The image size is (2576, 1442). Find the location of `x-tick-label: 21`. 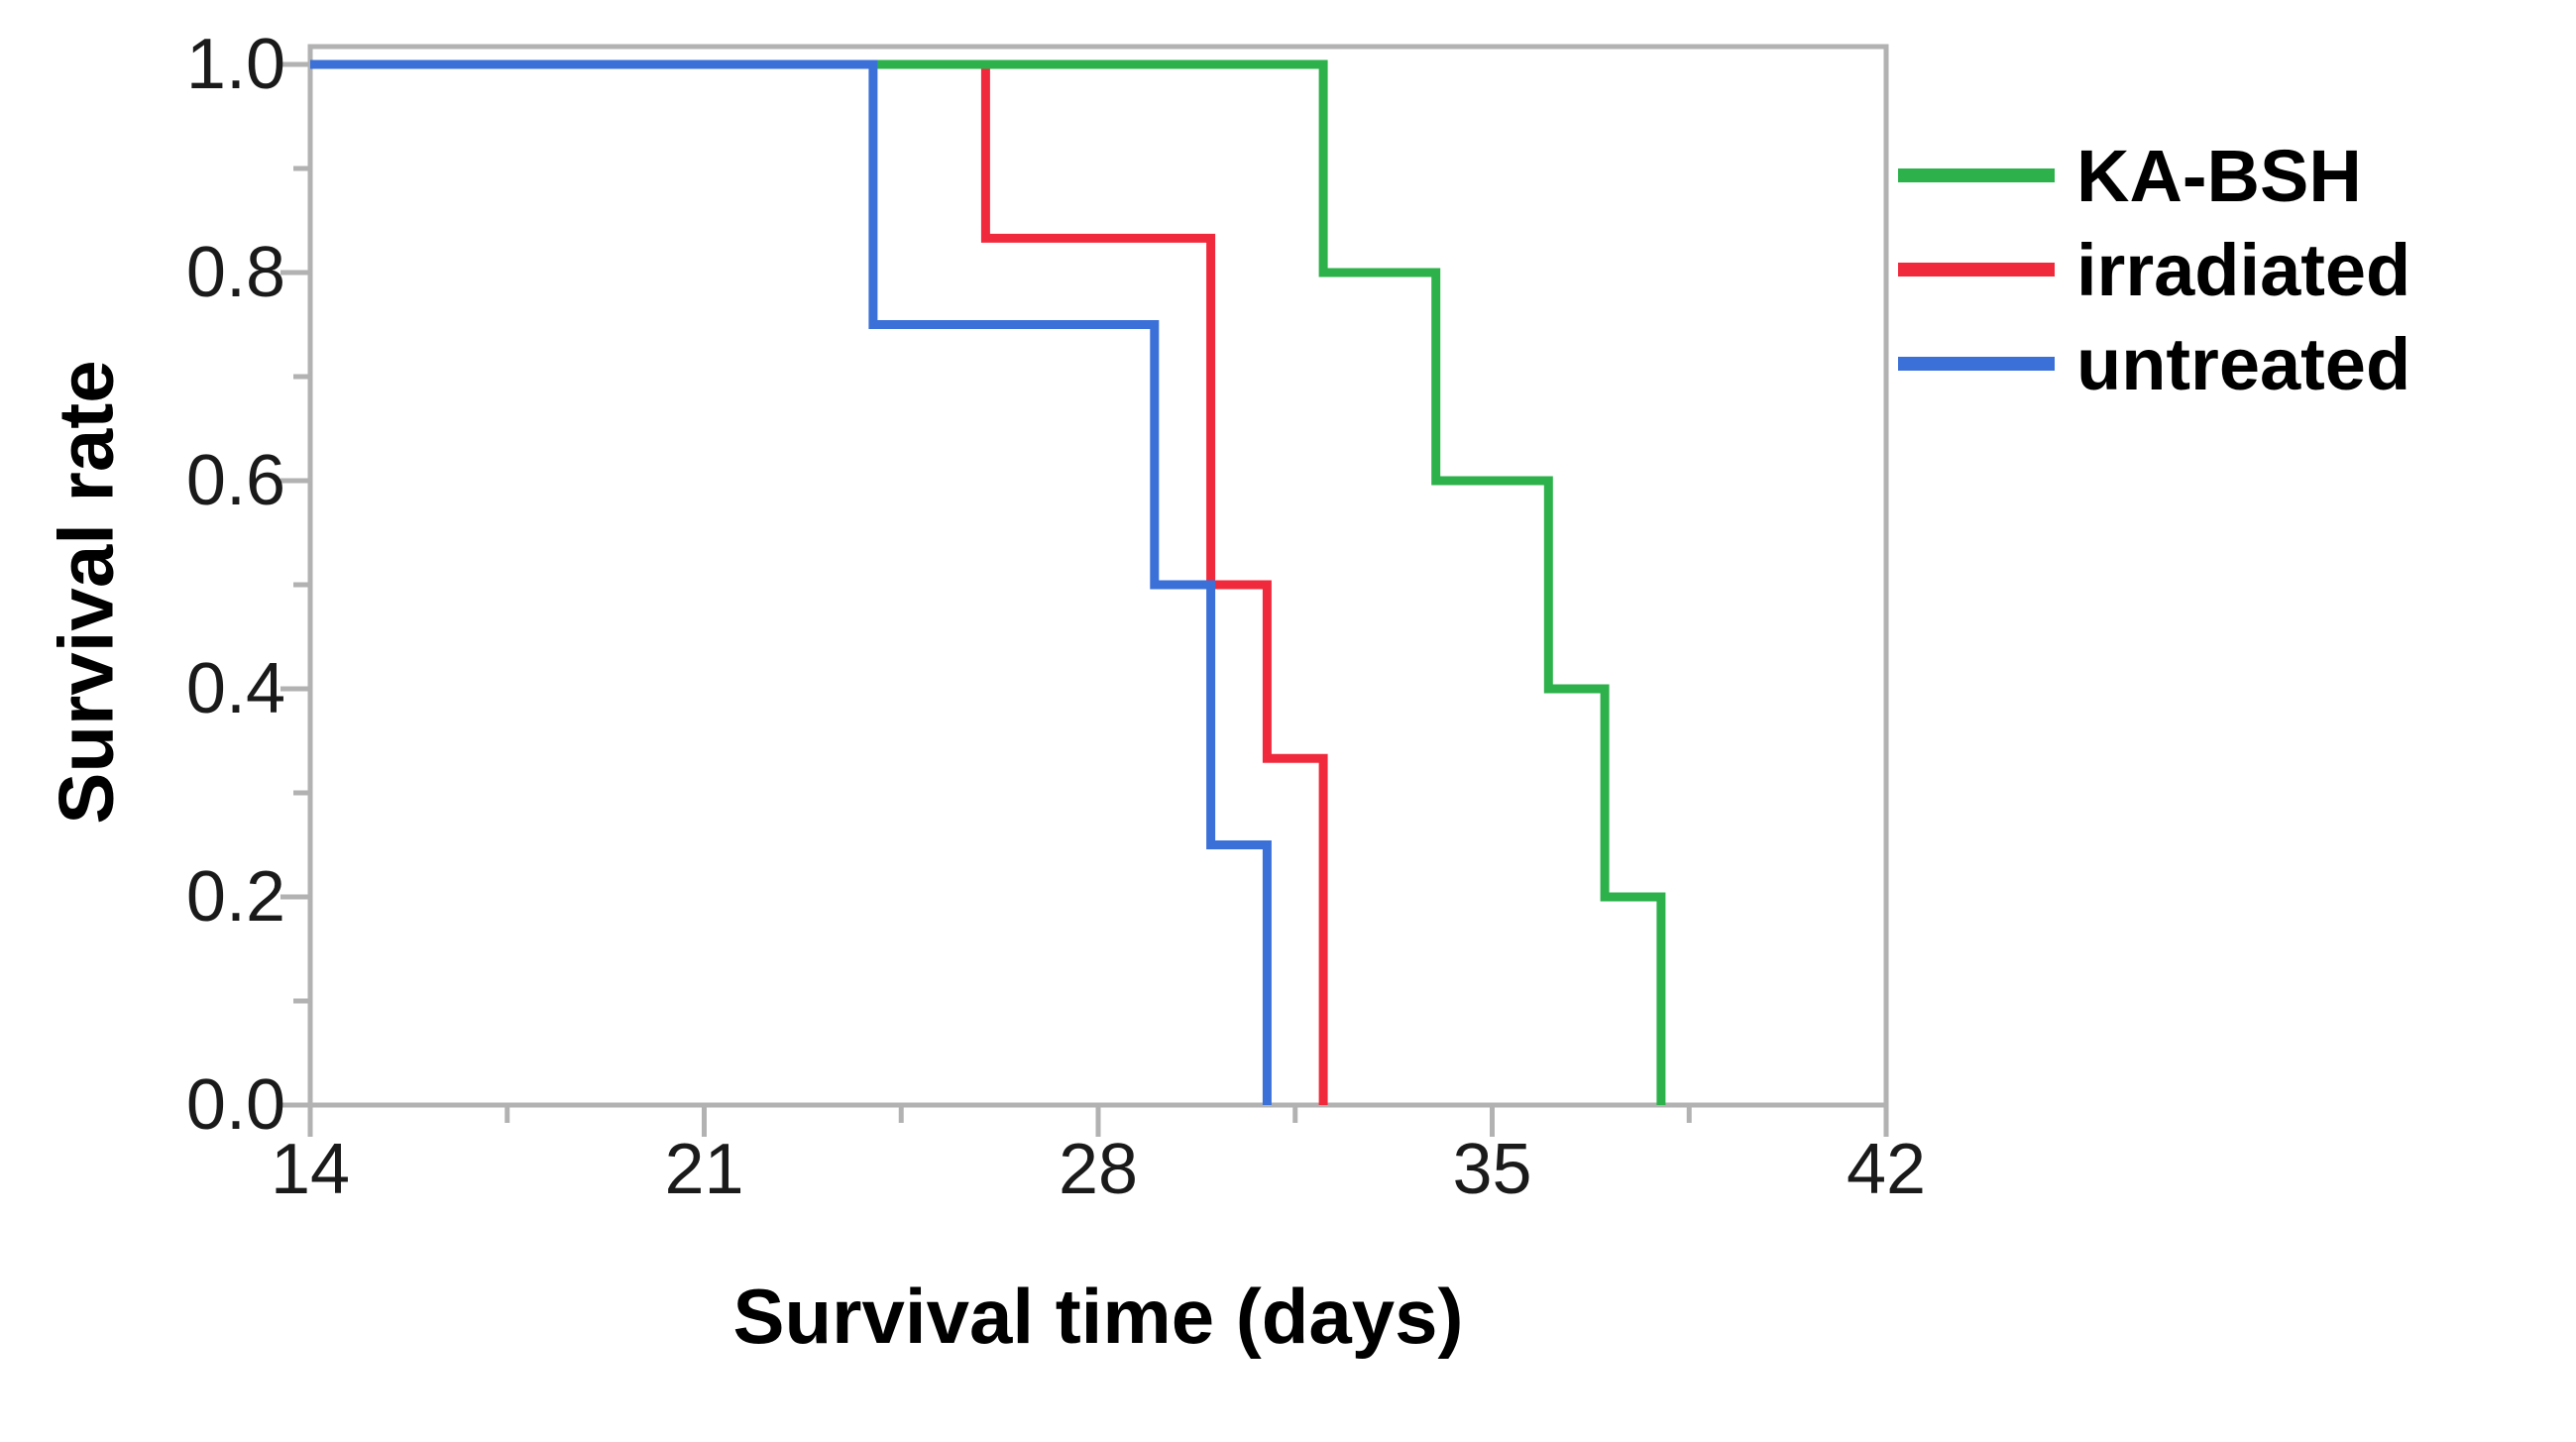

x-tick-label: 21 is located at coordinates (704, 1169).